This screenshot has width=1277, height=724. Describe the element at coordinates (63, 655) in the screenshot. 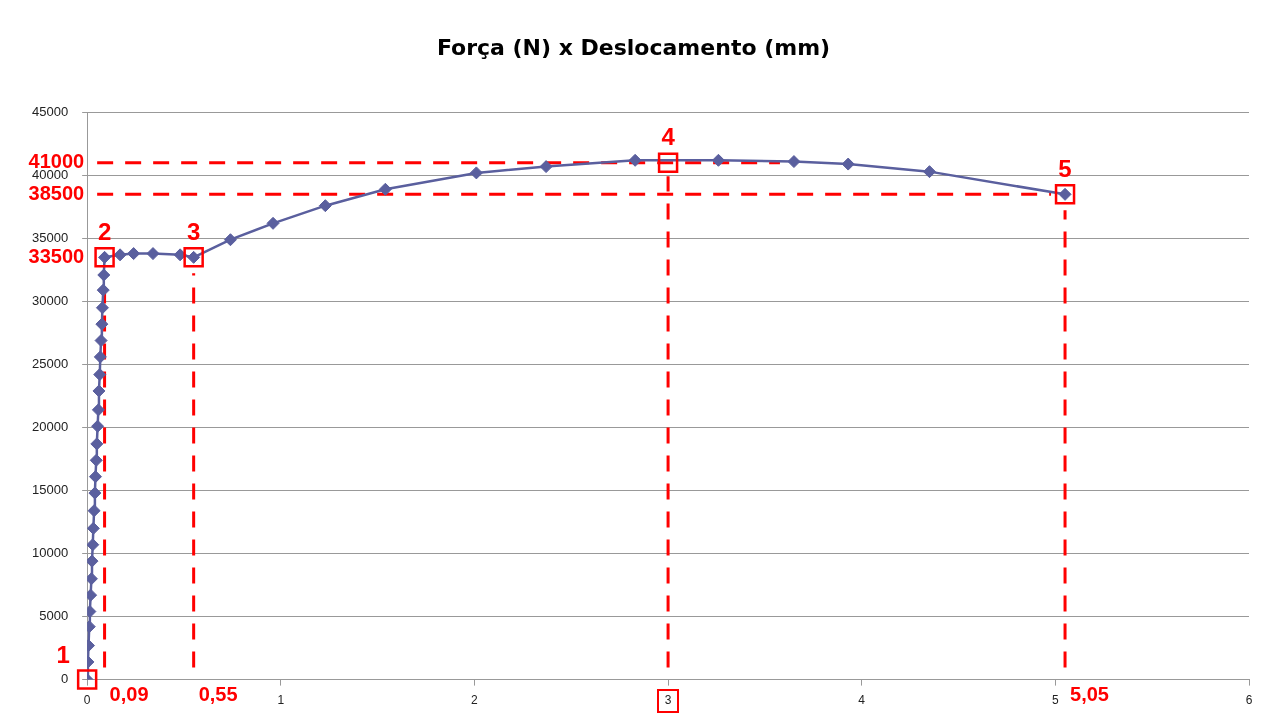

I see `annotation: 1` at that location.